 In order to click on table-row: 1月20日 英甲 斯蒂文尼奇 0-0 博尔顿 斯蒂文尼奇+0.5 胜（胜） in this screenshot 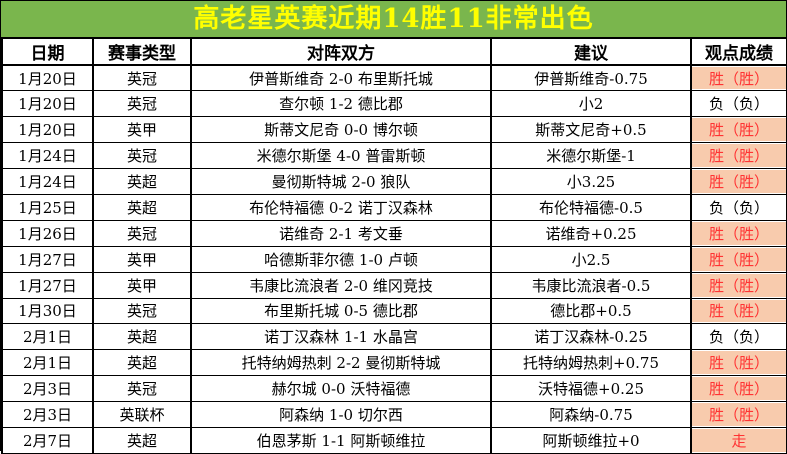, I will do `click(394, 130)`.